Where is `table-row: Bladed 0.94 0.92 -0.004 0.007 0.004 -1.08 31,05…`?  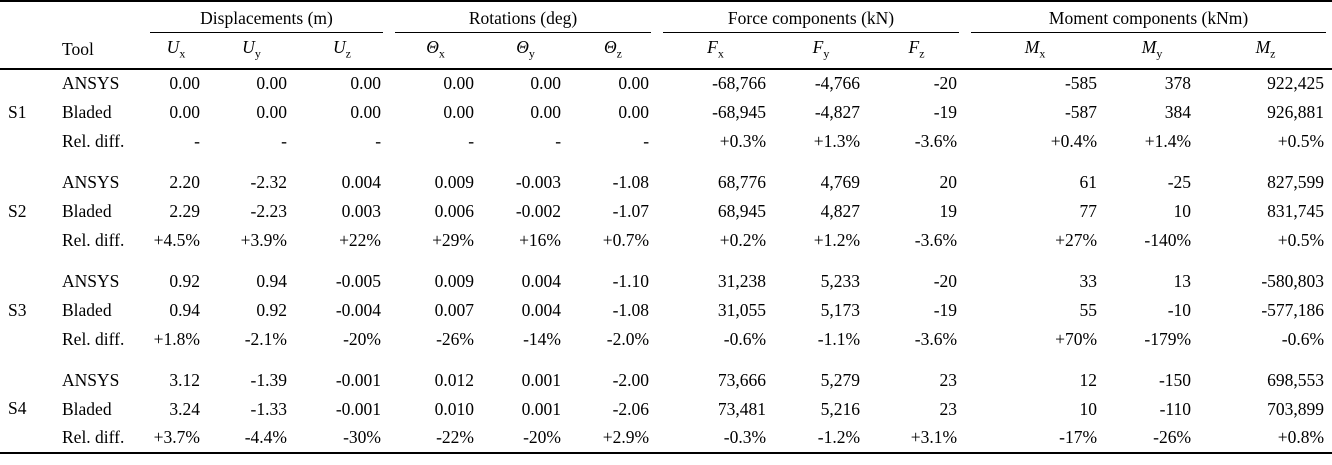
table-row: Bladed 0.94 0.92 -0.004 0.007 0.004 -1.08 31,05… is located at coordinates (666, 310).